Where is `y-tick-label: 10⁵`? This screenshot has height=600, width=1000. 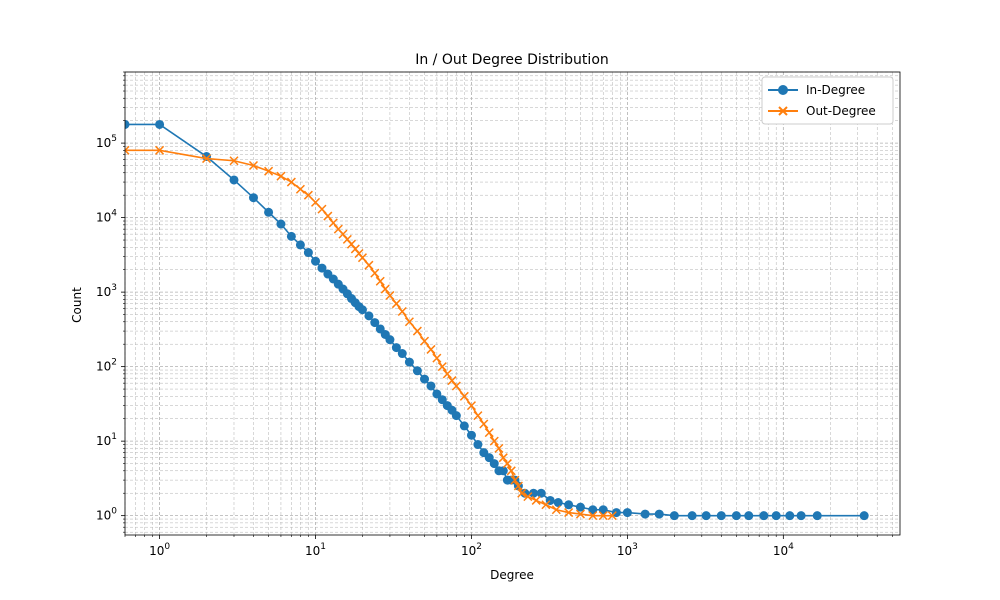 y-tick-label: 10⁵ is located at coordinates (106, 142).